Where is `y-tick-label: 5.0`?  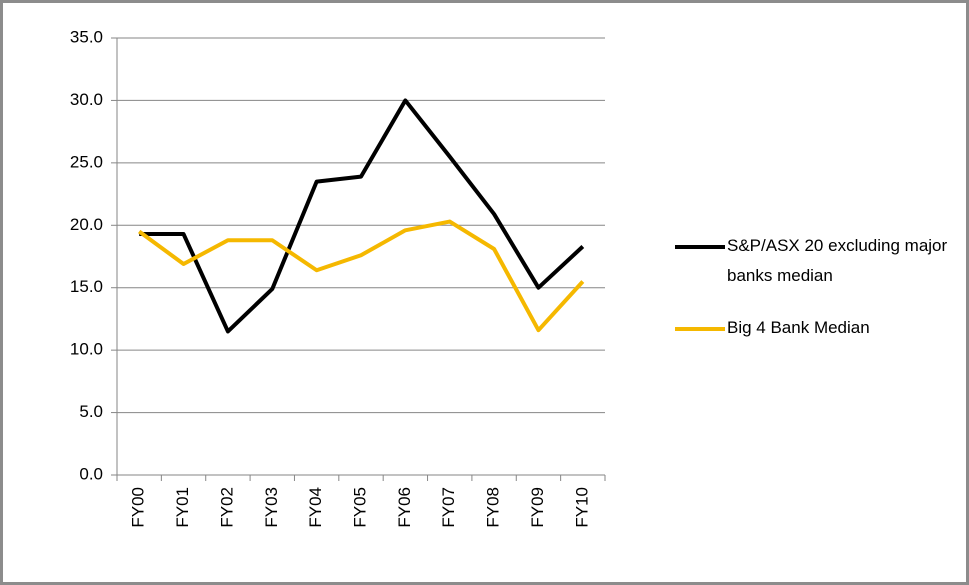 y-tick-label: 5.0 is located at coordinates (91, 411).